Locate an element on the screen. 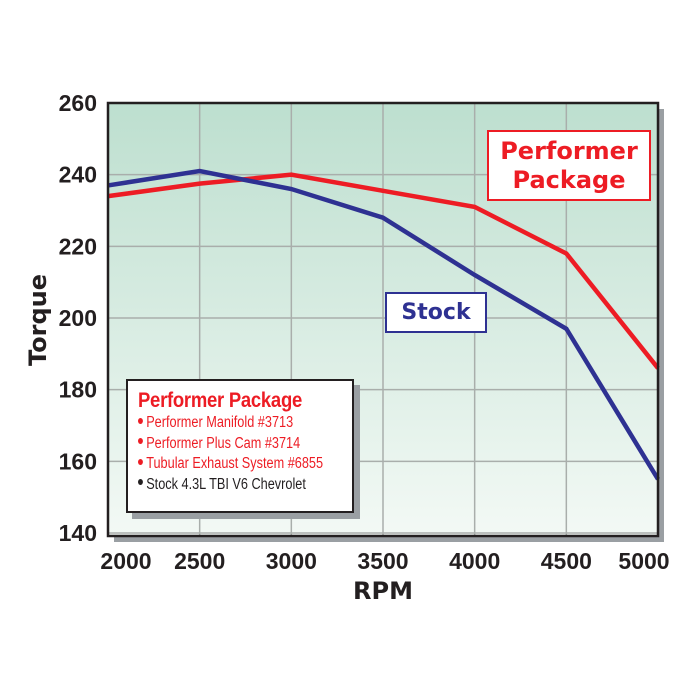 The width and height of the screenshot is (700, 700). legend-item: Stock 4.3L TBI V6 Chevrolet is located at coordinates (225, 485).